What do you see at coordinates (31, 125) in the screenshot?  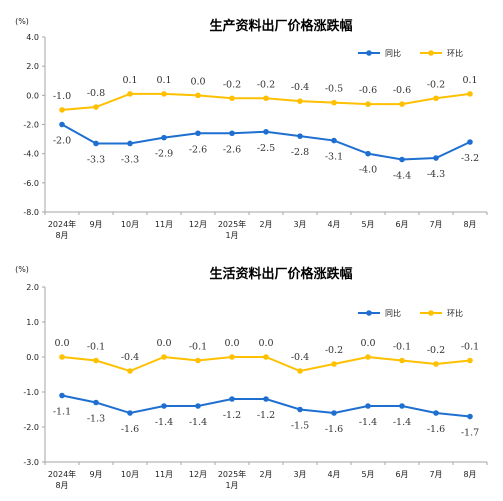 I see `y-tick-label-0: -2.0` at bounding box center [31, 125].